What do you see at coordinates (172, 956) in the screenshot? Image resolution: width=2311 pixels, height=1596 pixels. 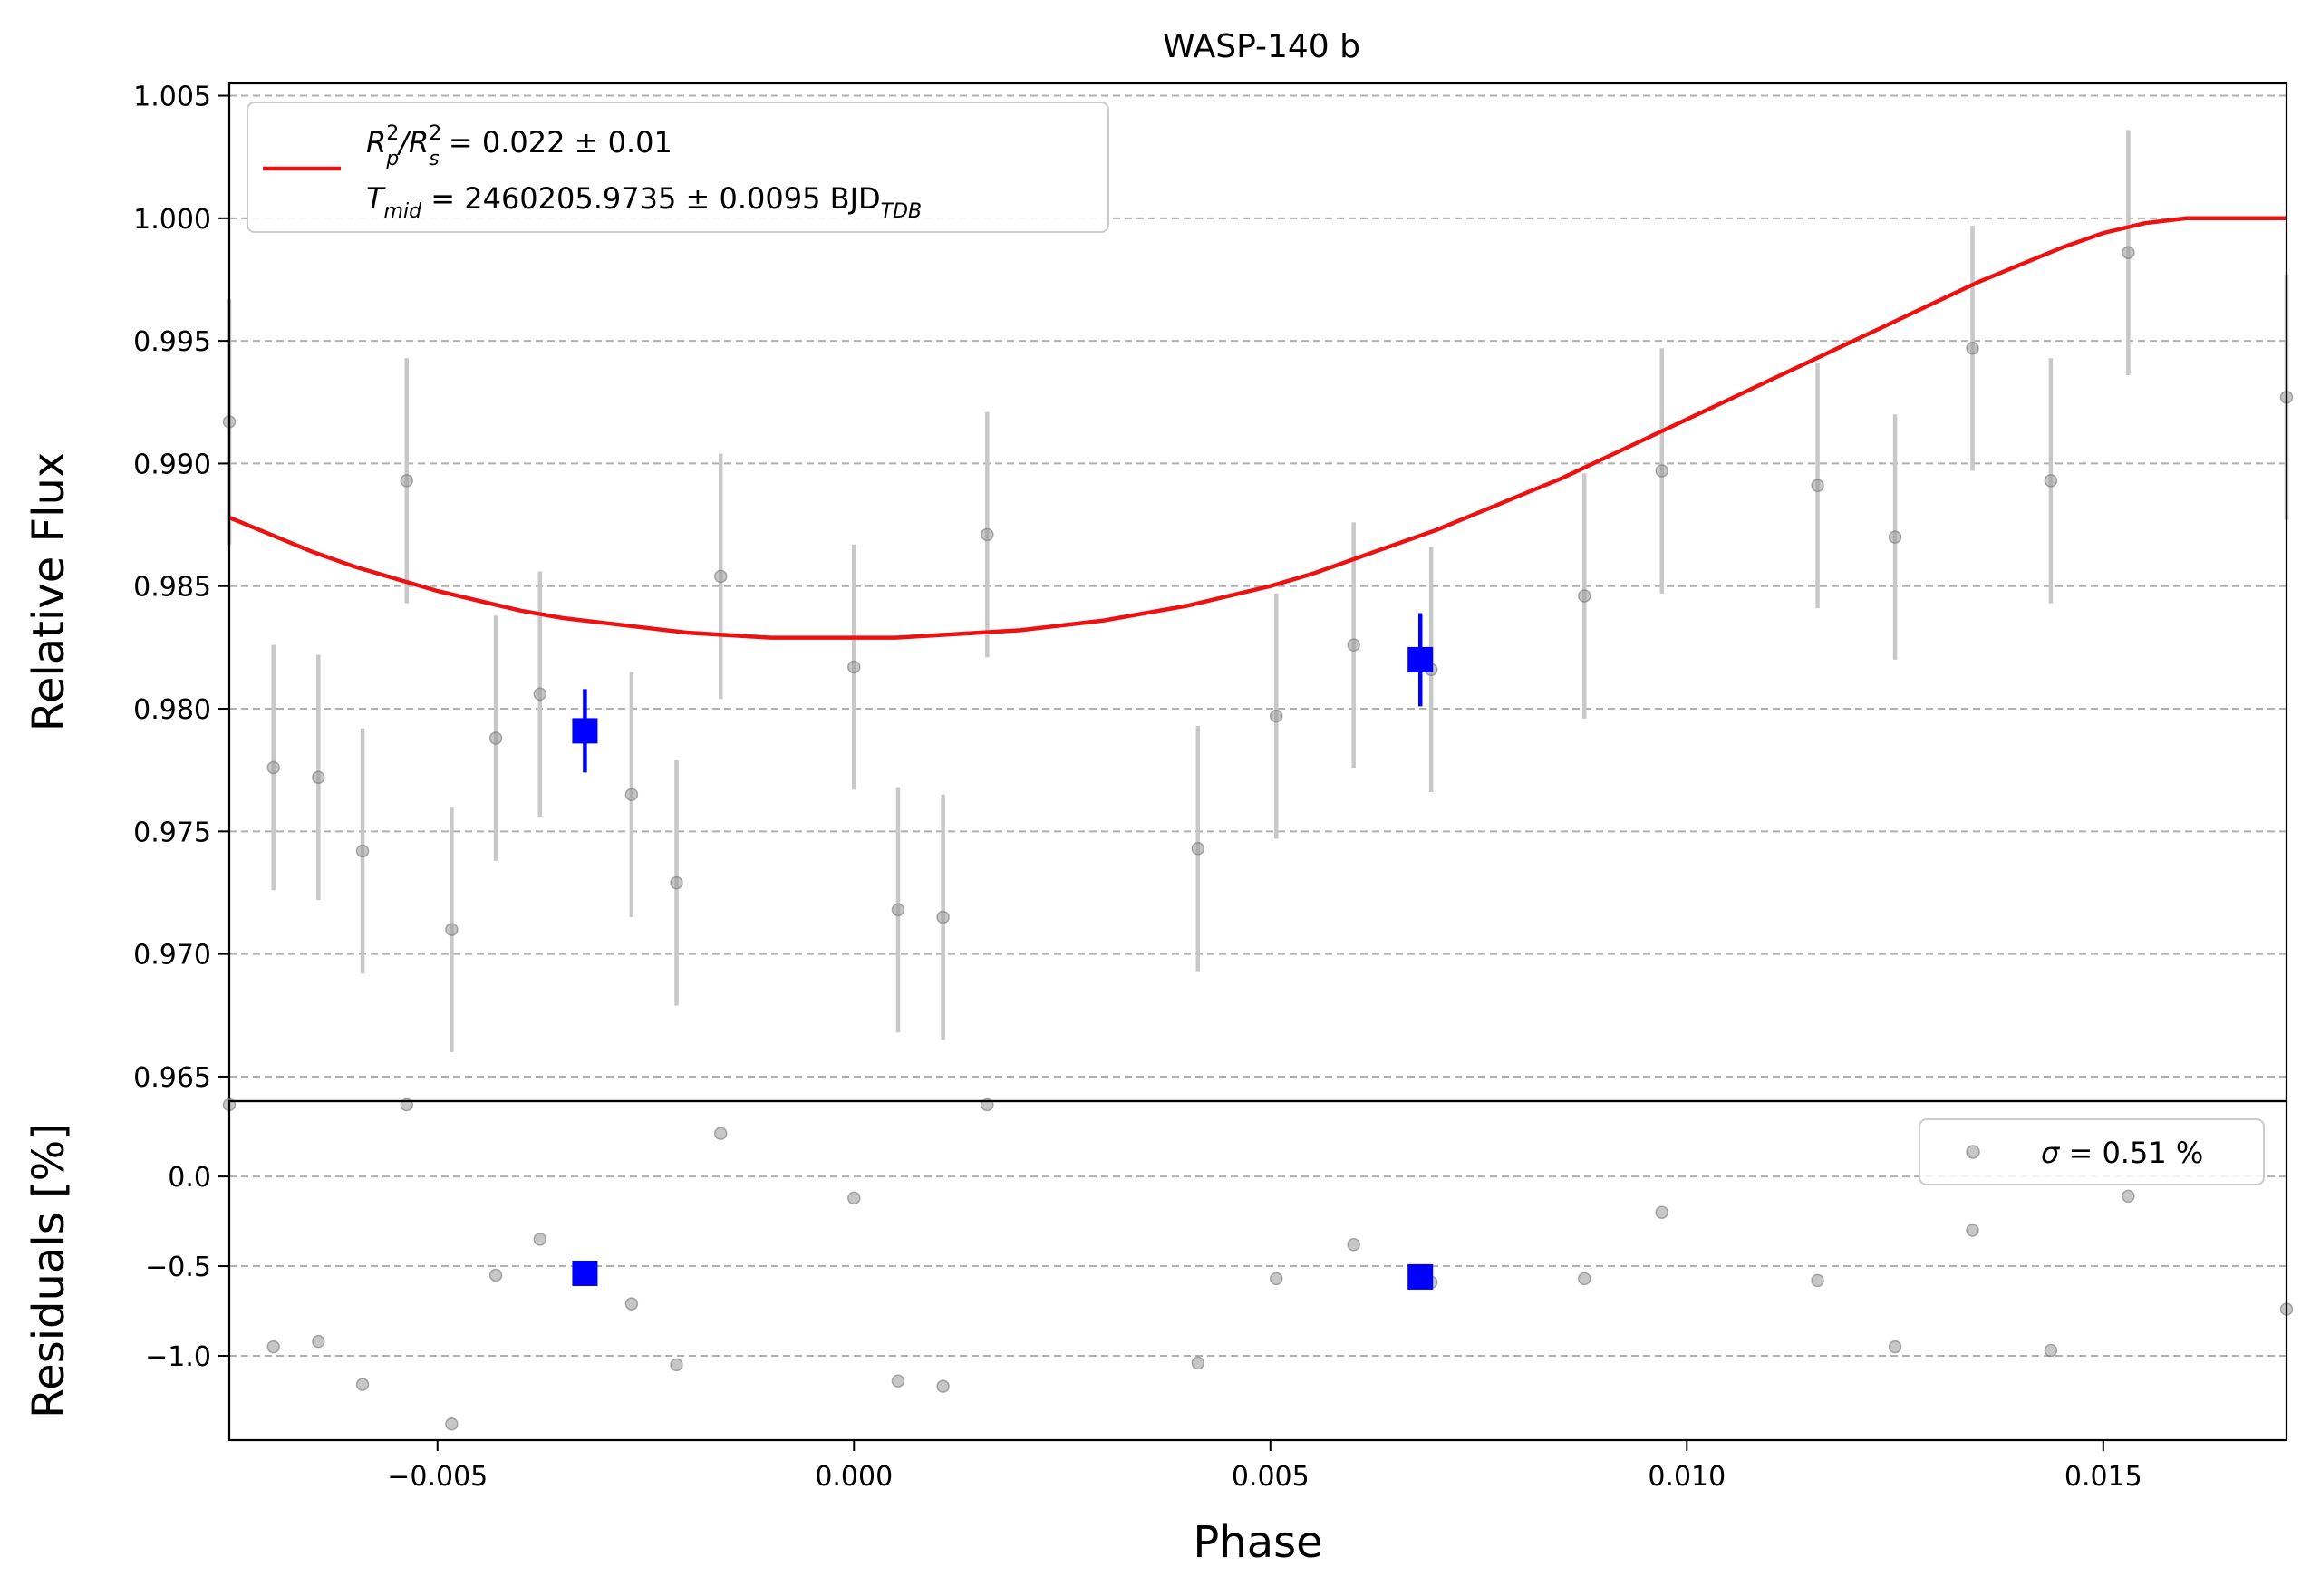 I see `top-y-tick-label: 0.970` at bounding box center [172, 956].